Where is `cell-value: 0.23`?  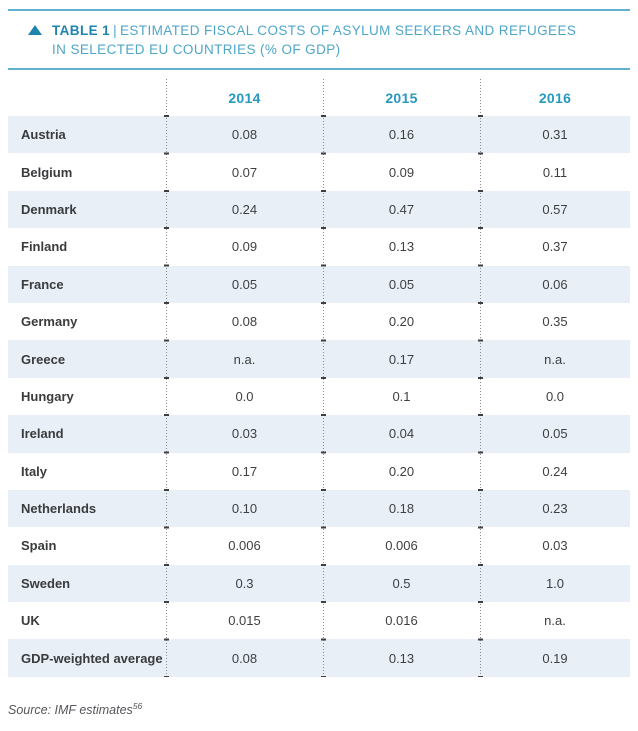
cell-value: 0.23 is located at coordinates (555, 509).